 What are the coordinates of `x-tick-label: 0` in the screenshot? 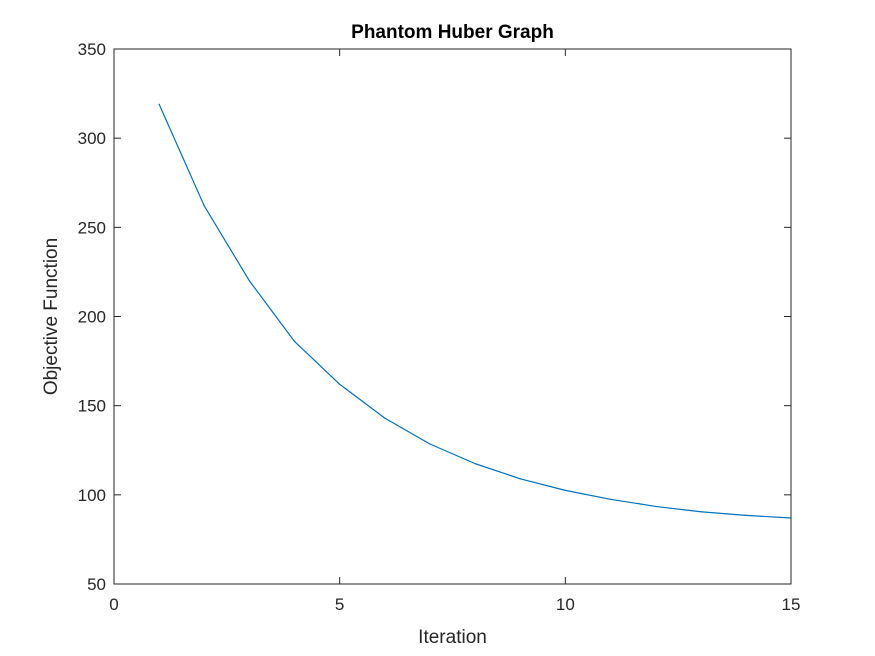 It's located at (113, 604).